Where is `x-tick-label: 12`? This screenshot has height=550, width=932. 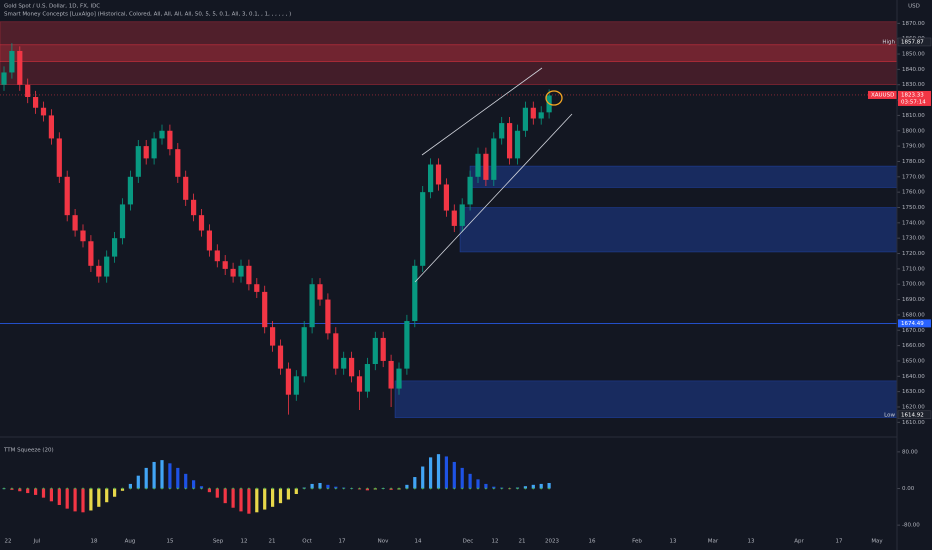
x-tick-label: 12 is located at coordinates (244, 542).